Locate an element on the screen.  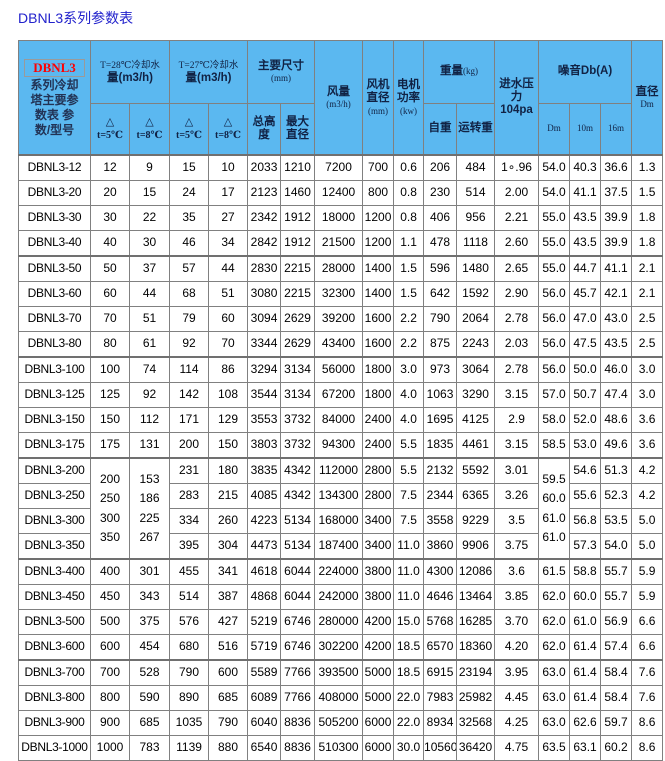
cell-fan-diameter: 5000 is located at coordinates (378, 698).